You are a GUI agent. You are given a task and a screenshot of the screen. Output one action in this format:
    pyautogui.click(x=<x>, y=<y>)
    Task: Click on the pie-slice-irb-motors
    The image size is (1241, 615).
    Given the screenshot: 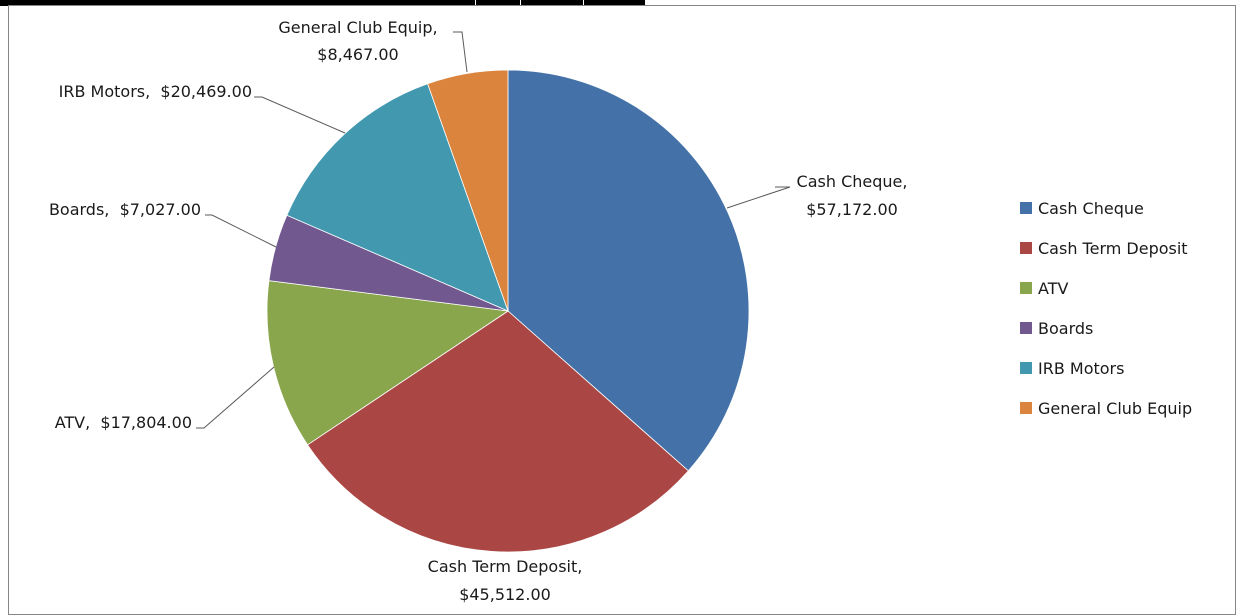 What is the action you would take?
    pyautogui.click(x=397, y=197)
    